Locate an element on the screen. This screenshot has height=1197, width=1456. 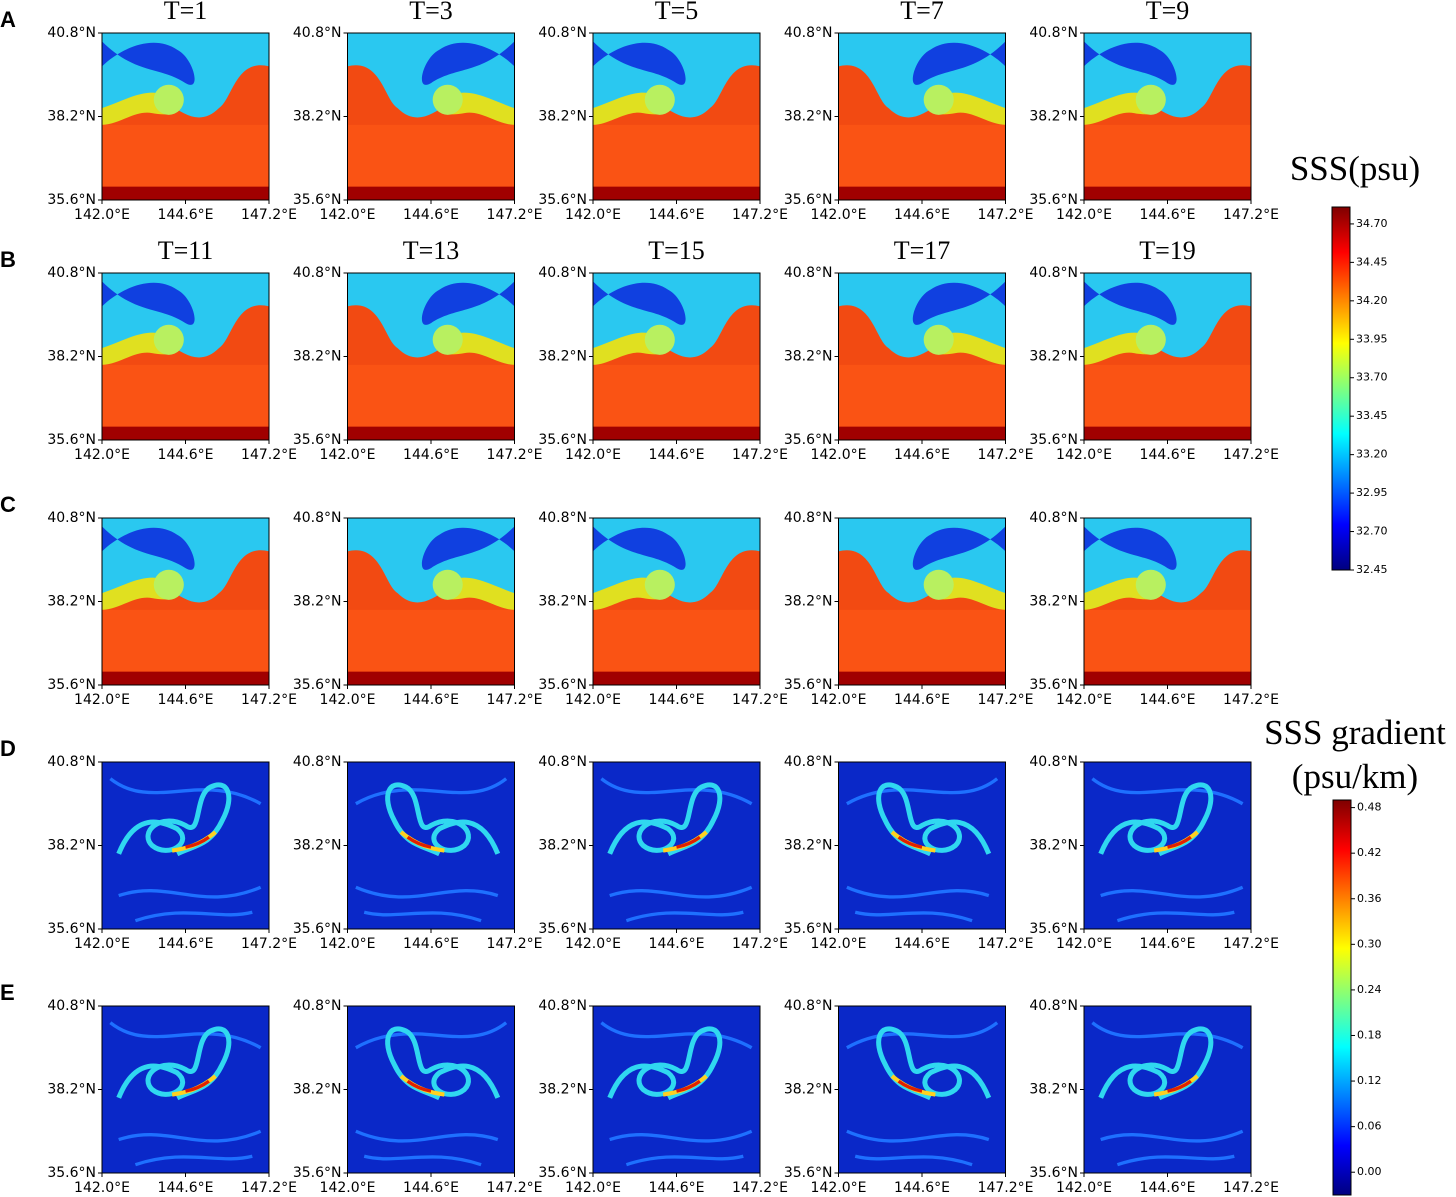
panel-title: T=17 is located at coordinates (922, 250).